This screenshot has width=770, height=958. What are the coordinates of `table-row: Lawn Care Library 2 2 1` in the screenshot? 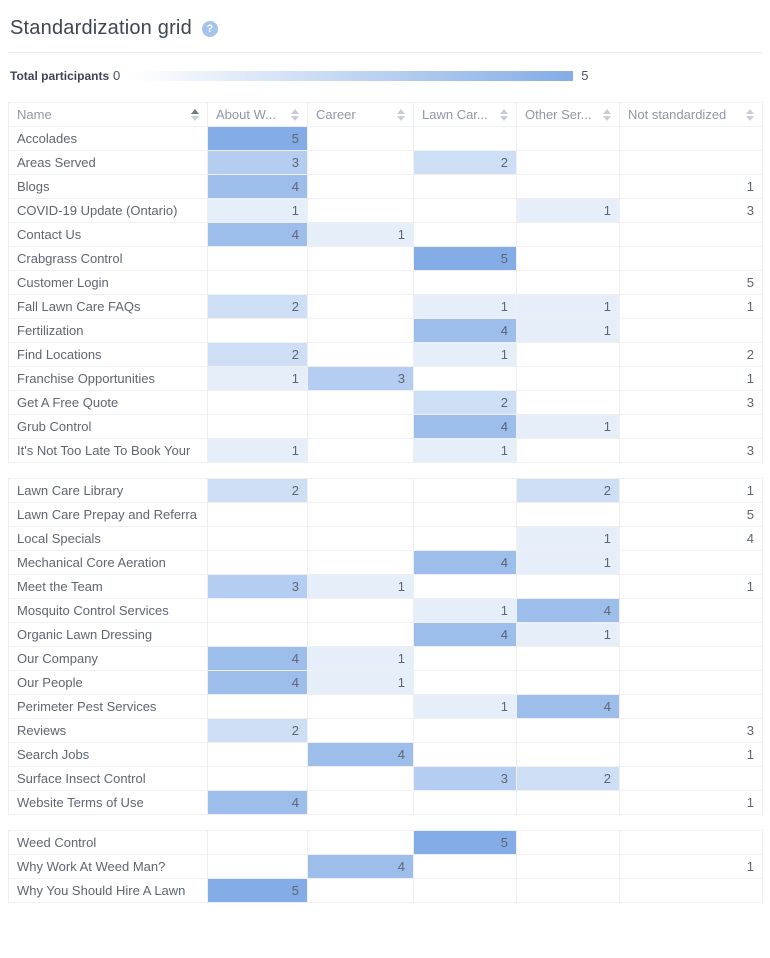 It's located at (385, 490).